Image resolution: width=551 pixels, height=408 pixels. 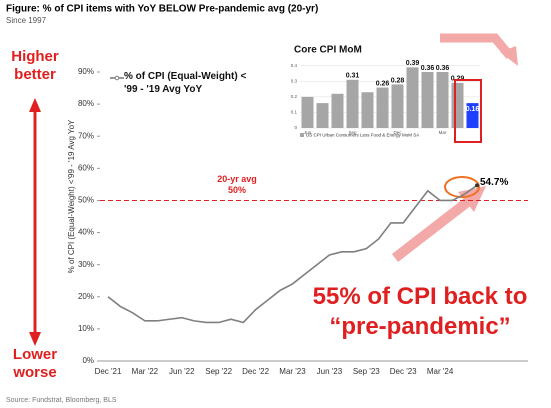 What do you see at coordinates (86, 167) in the screenshot?
I see `y-tick-label: 60%` at bounding box center [86, 167].